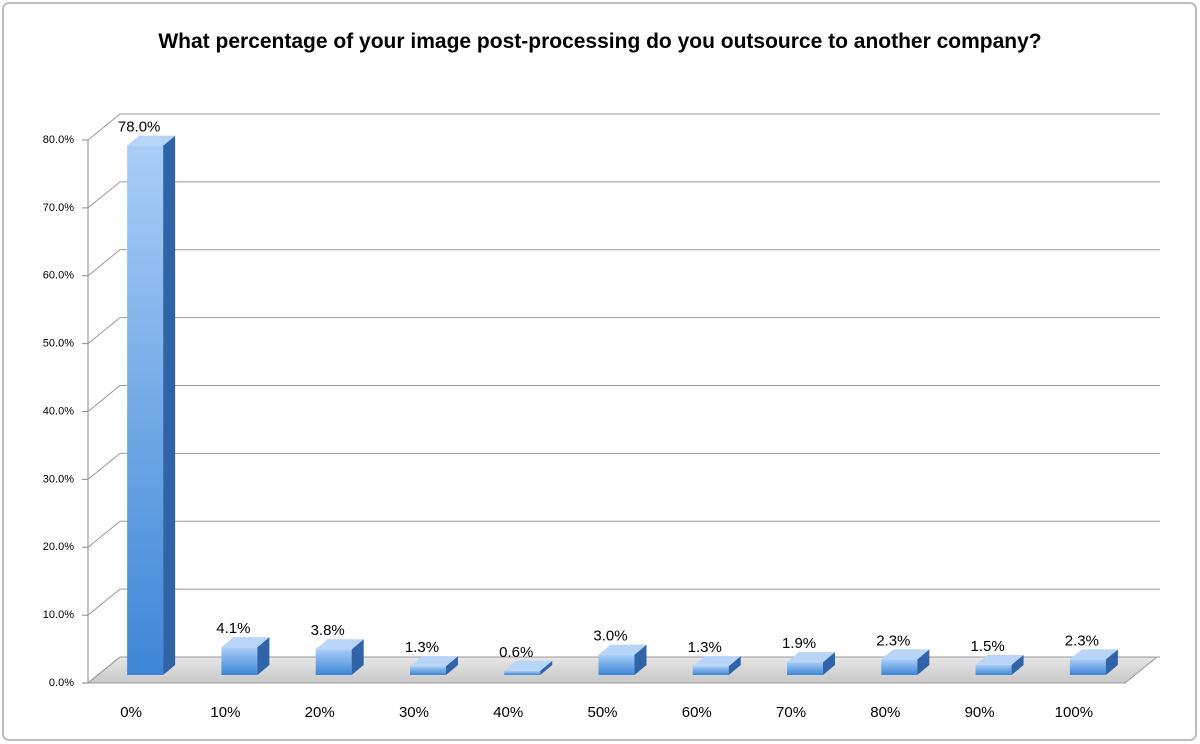 This screenshot has height=744, width=1200. Describe the element at coordinates (987, 646) in the screenshot. I see `value-label: 1.5%` at that location.